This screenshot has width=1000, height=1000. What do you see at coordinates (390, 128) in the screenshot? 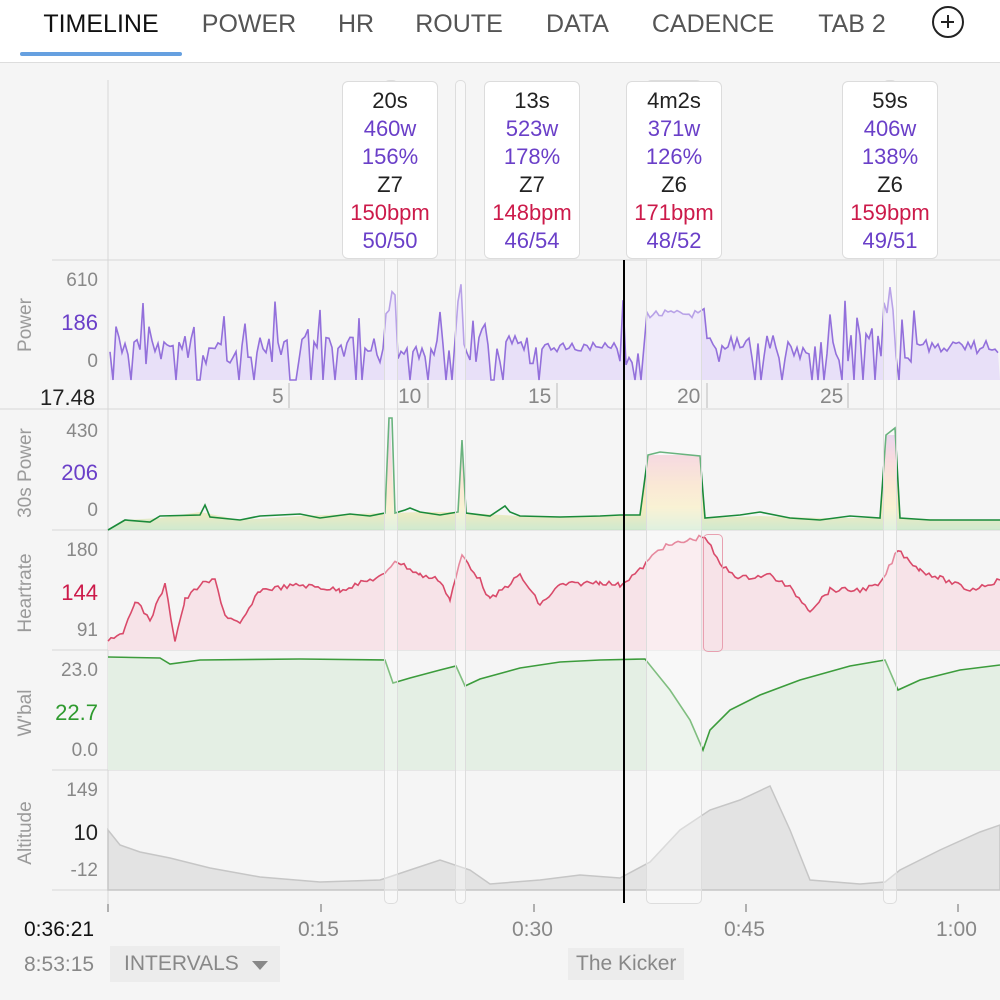
I see `interval-watts: 460w` at bounding box center [390, 128].